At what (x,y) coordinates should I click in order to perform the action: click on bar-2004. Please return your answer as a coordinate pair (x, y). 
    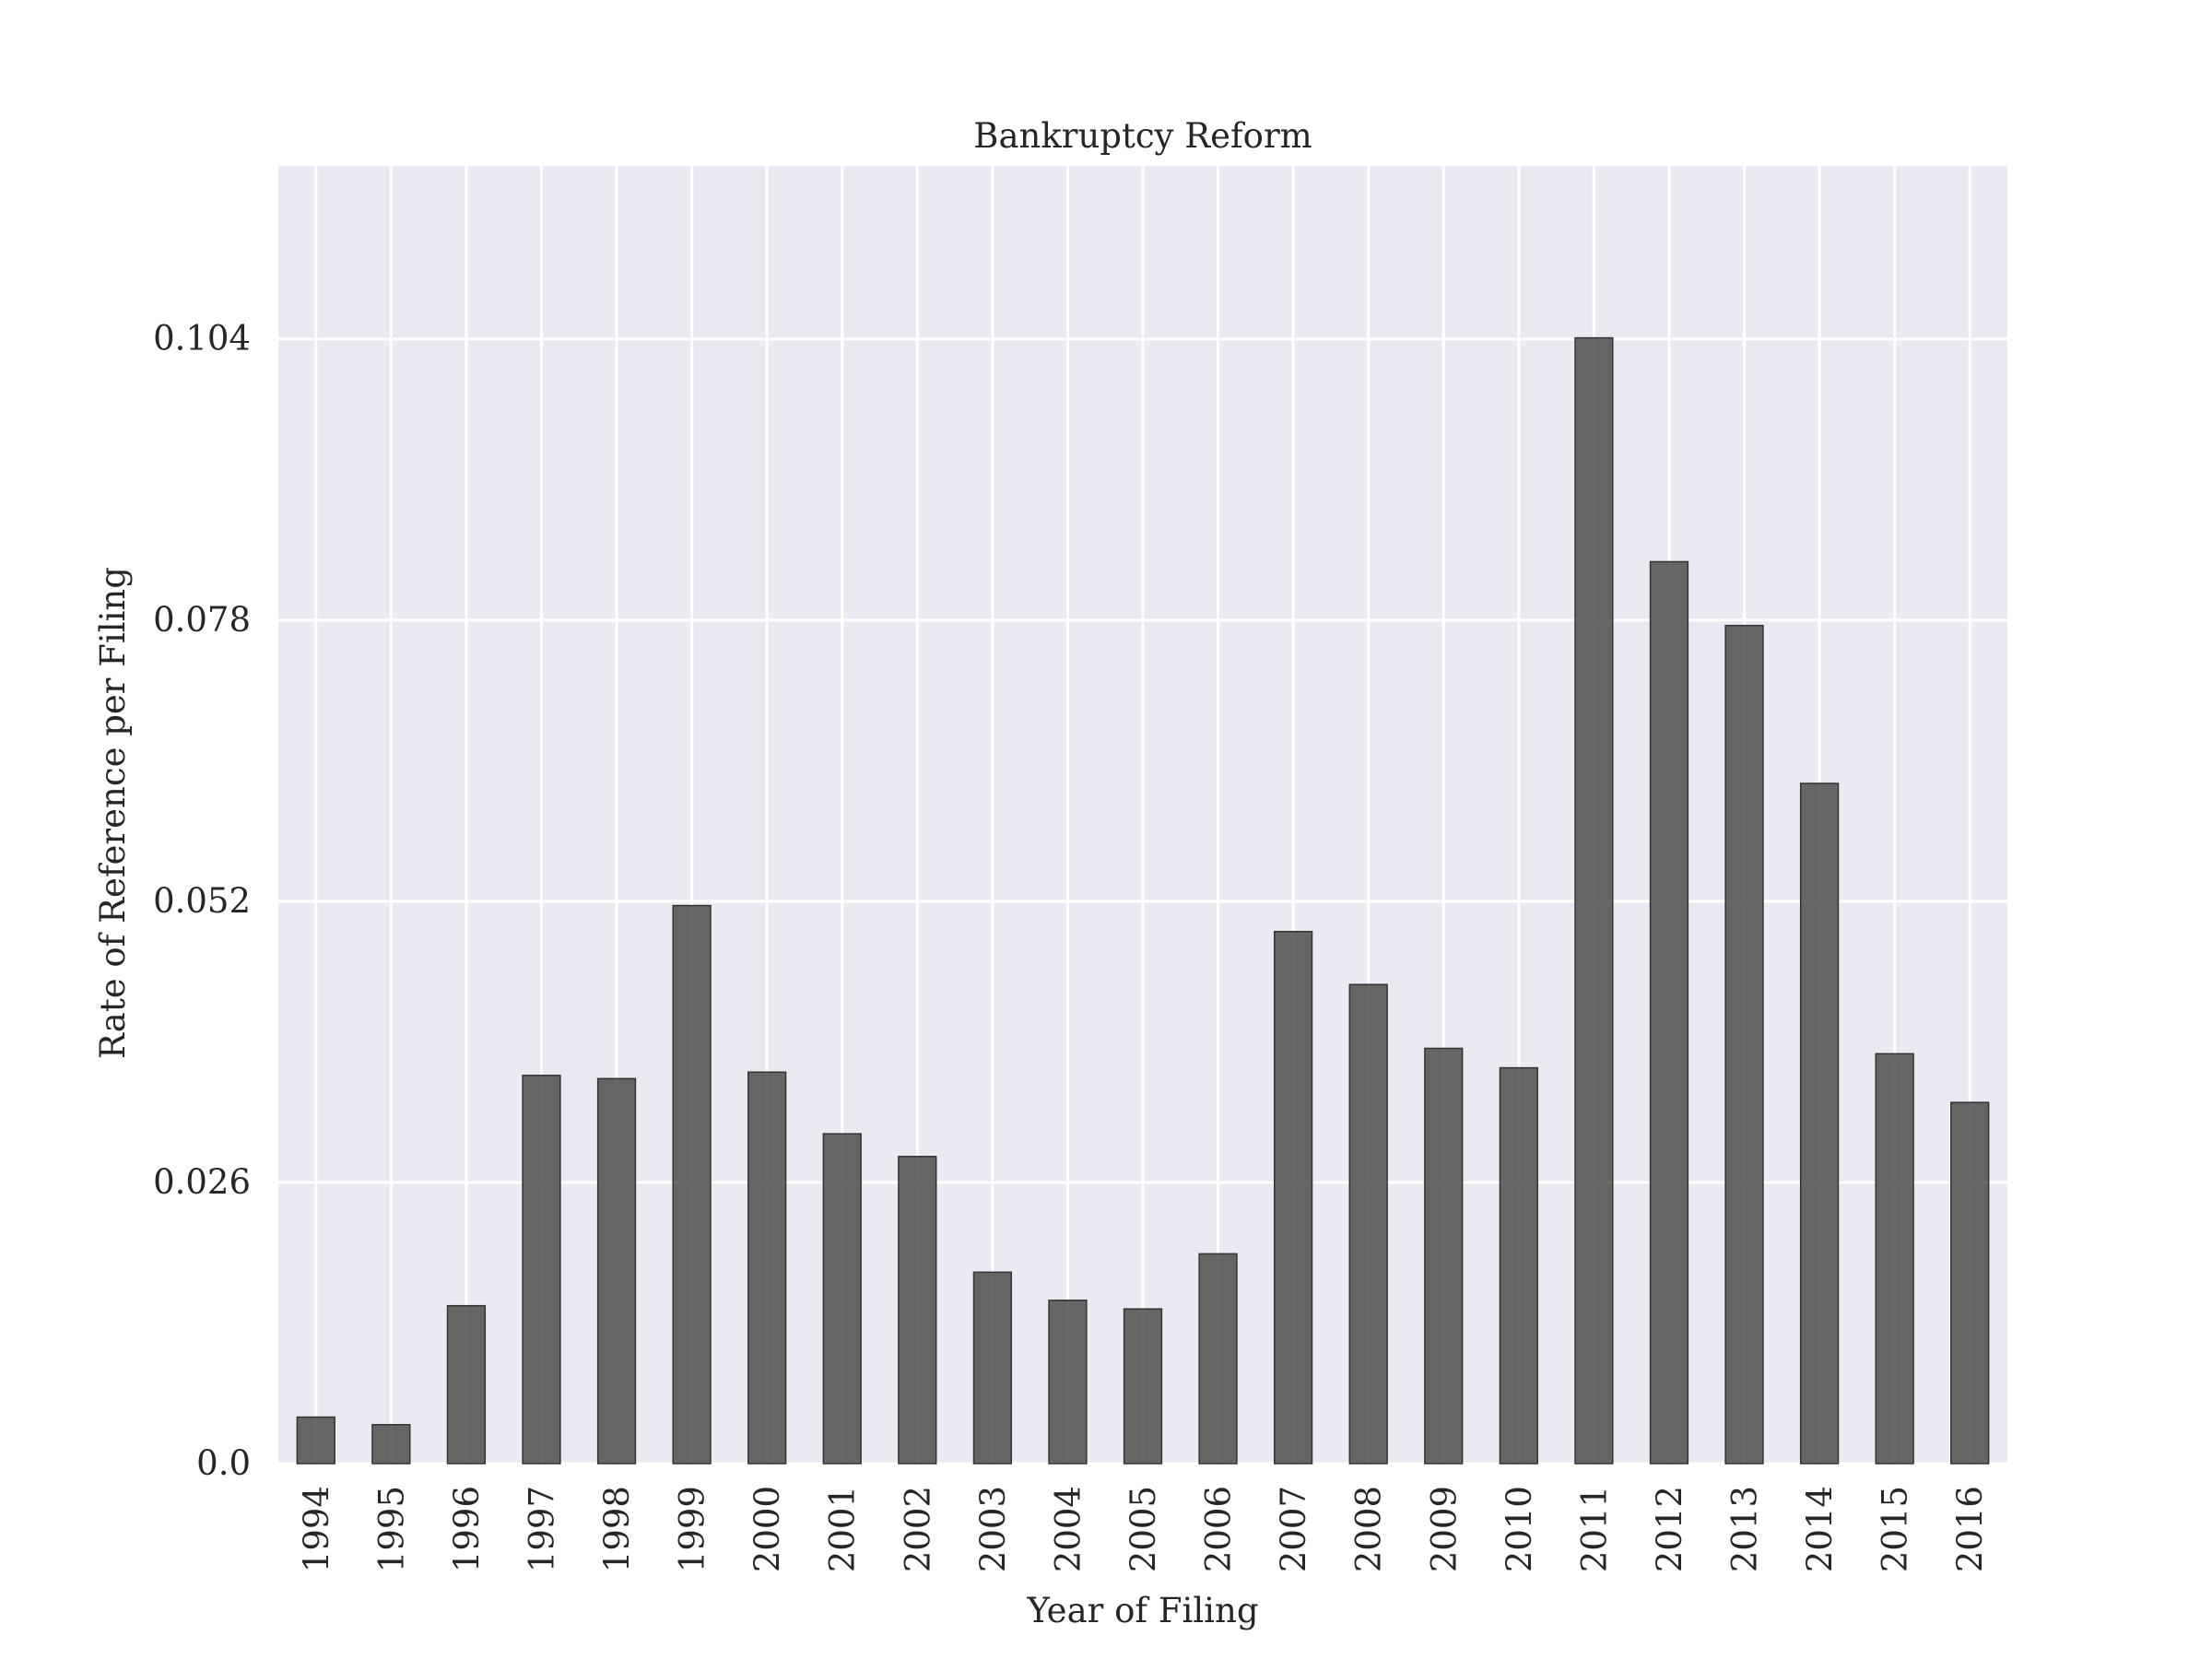
    Looking at the image, I should click on (1068, 1382).